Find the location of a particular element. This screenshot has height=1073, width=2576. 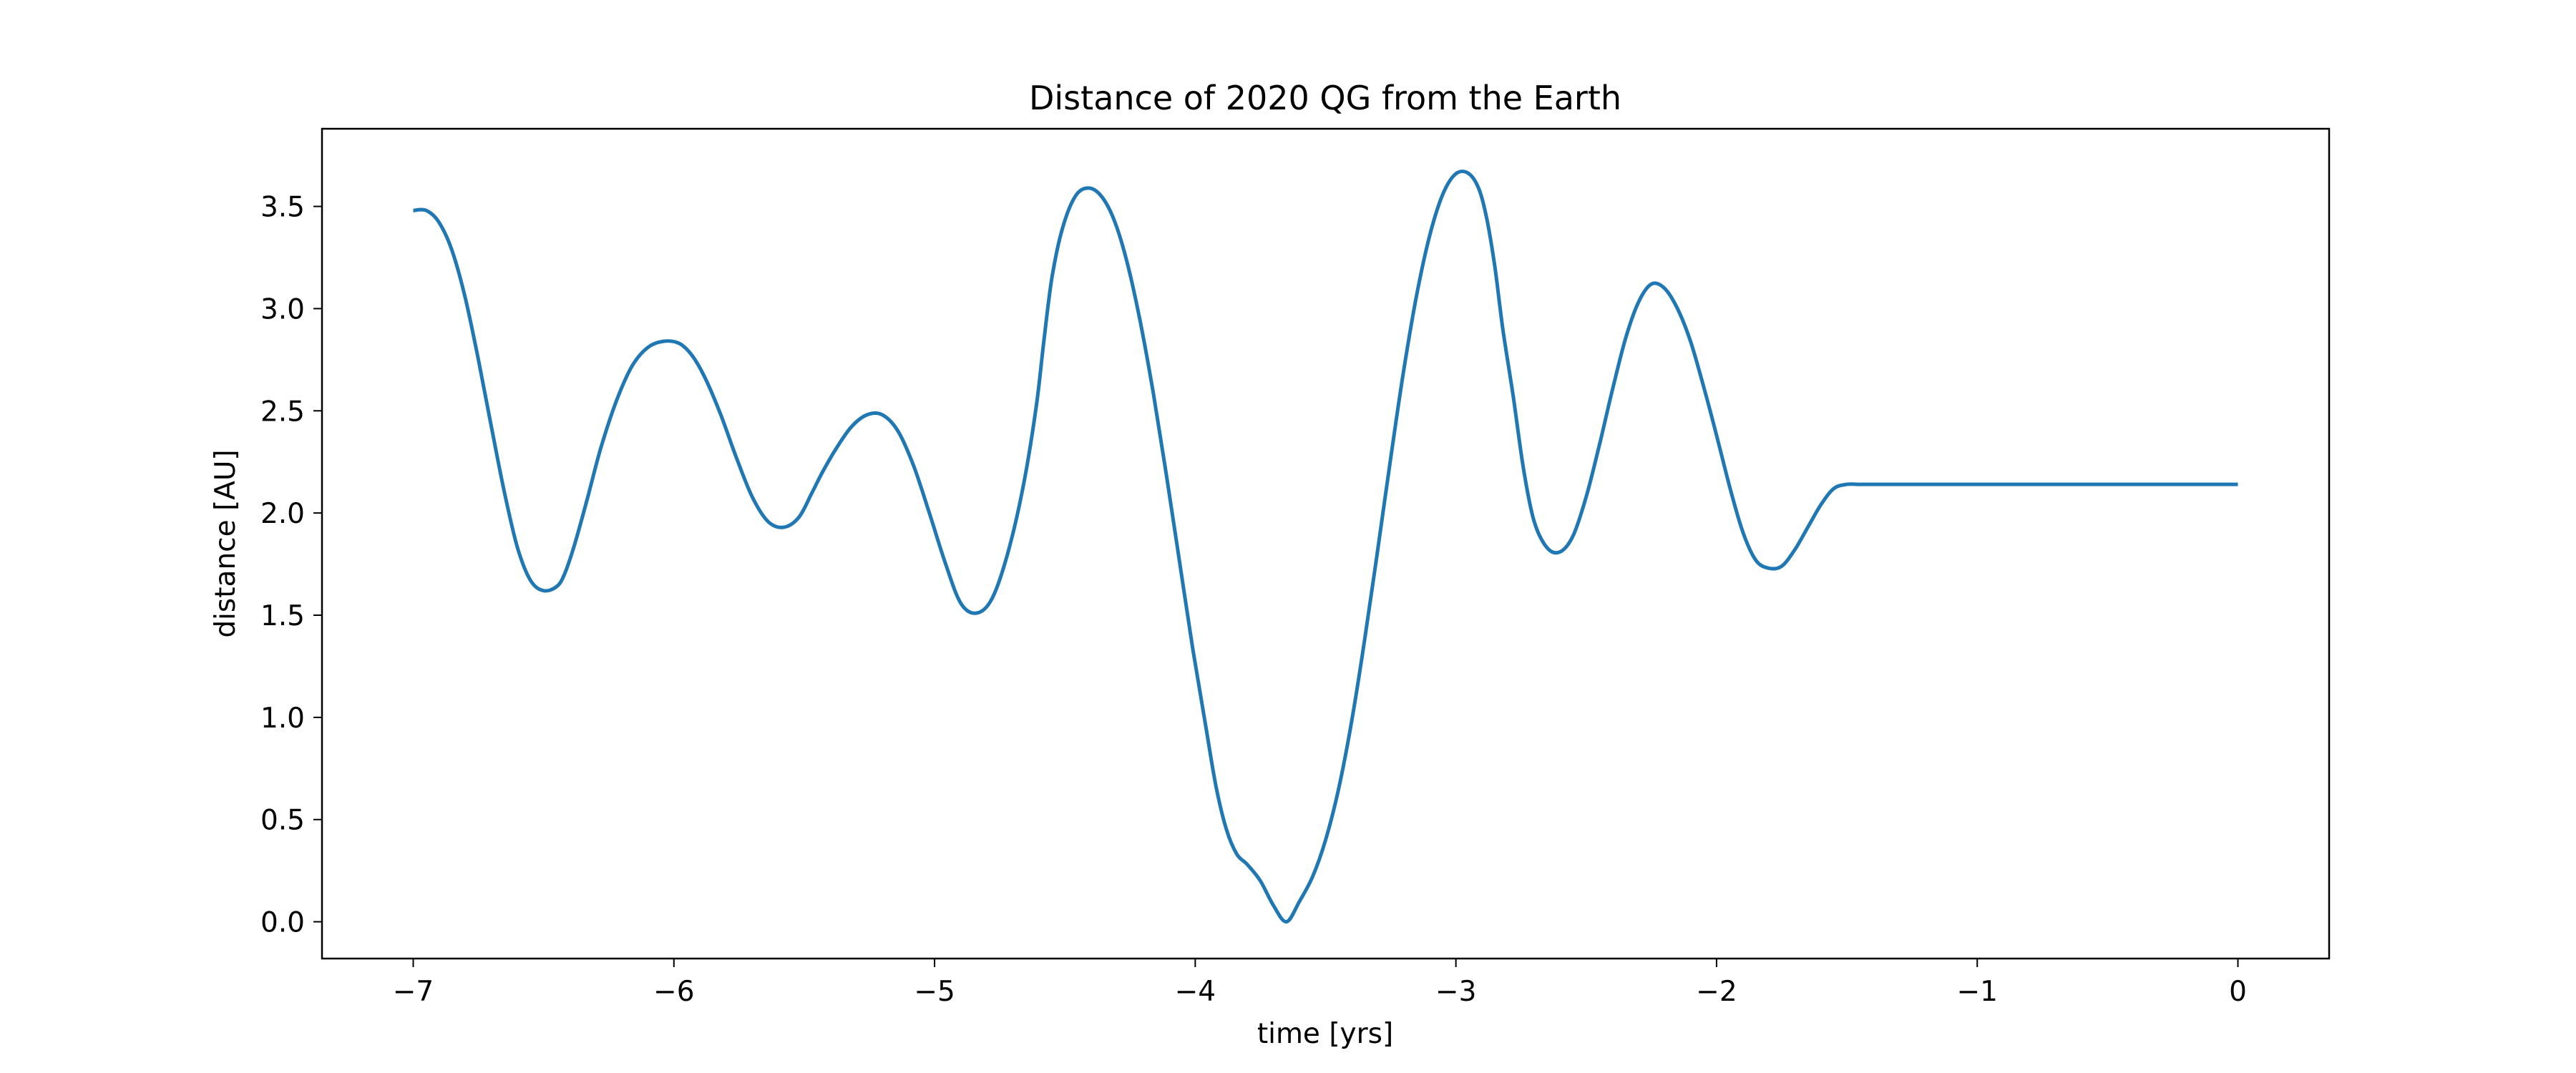

x-tick-label: −4 is located at coordinates (1195, 992).